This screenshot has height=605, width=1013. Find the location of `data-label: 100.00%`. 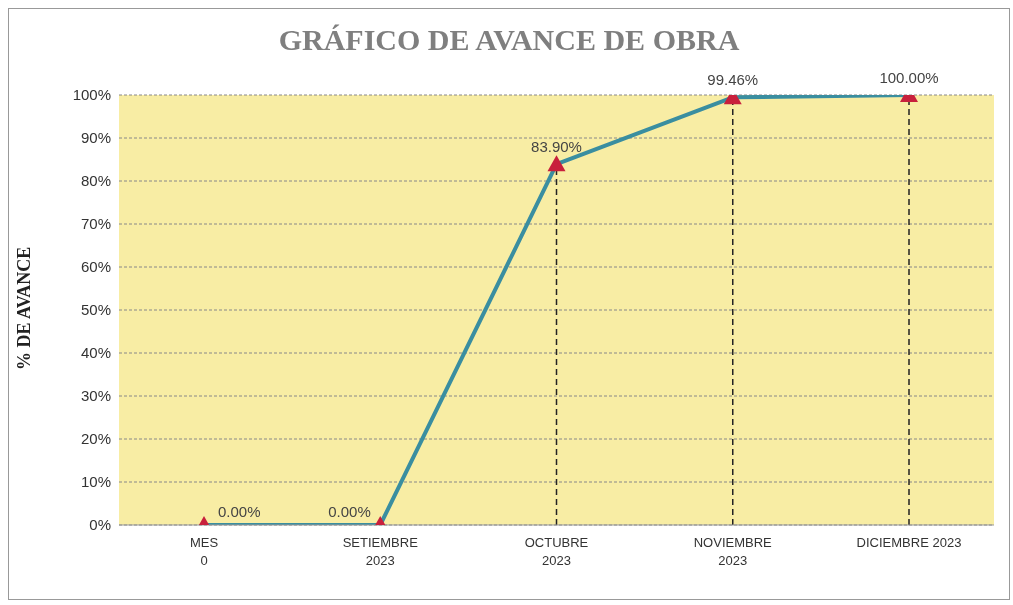

data-label: 100.00% is located at coordinates (909, 77).